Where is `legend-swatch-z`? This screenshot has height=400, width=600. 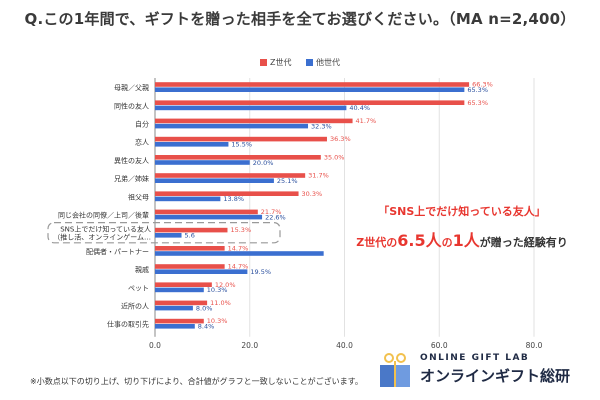 legend-swatch-z is located at coordinates (263, 62).